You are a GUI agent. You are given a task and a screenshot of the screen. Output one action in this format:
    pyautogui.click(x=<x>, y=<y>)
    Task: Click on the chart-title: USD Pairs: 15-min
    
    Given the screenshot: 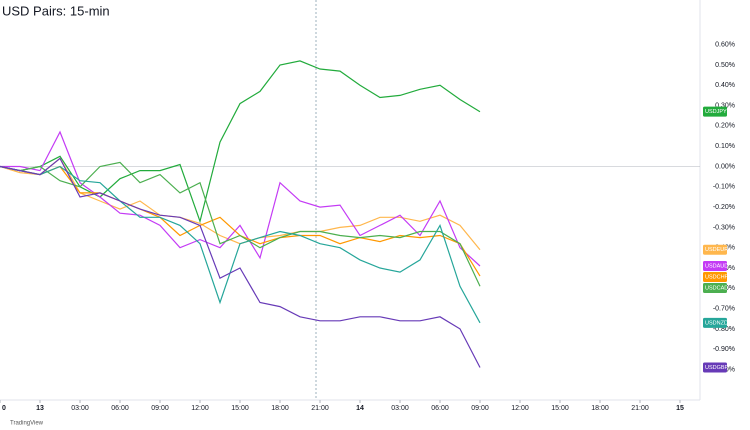 What is the action you would take?
    pyautogui.click(x=56, y=10)
    